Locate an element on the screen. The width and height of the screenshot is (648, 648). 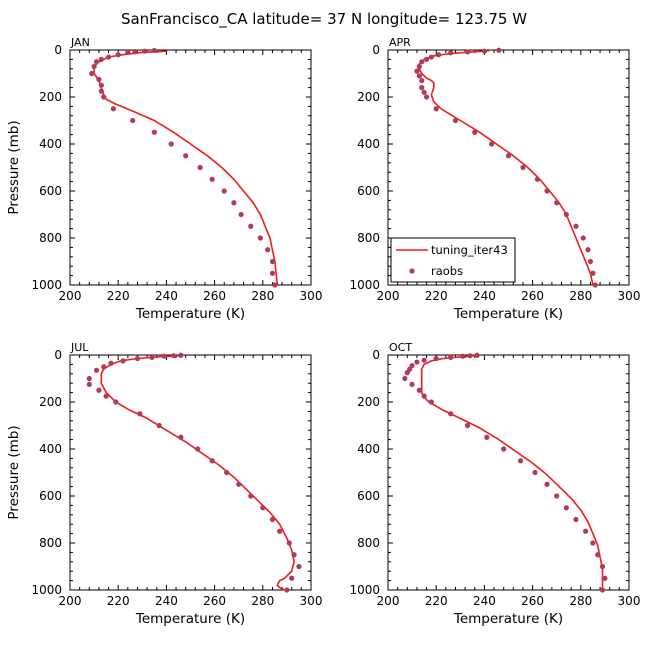
x-axis-label: Temperature (K) is located at coordinates (190, 619).